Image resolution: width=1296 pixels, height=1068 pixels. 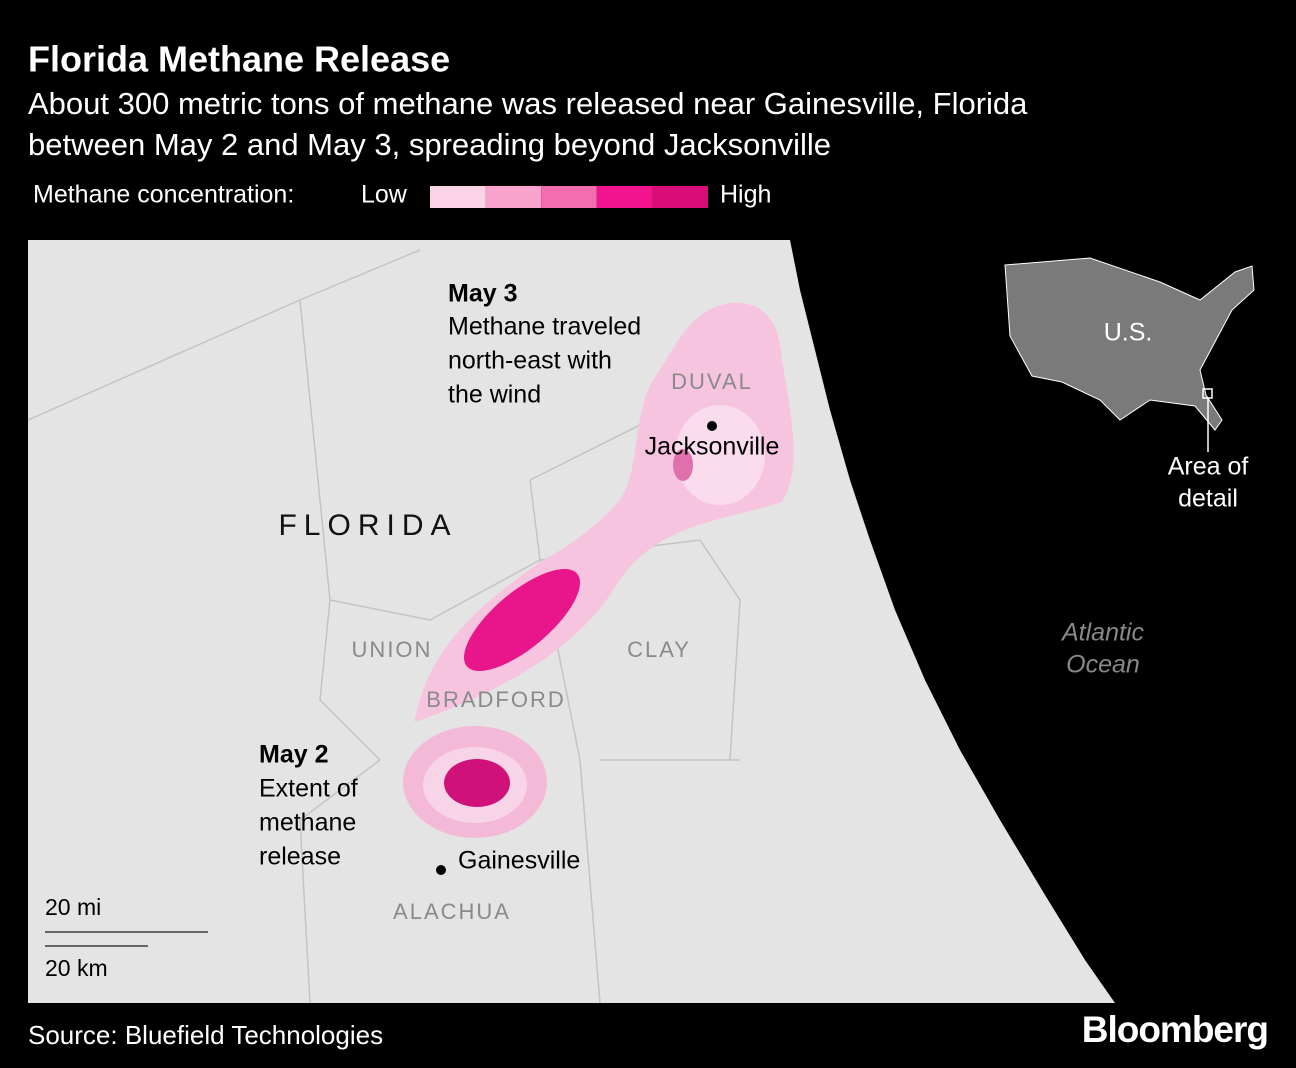 I want to click on county-label: DUVAL, so click(x=712, y=381).